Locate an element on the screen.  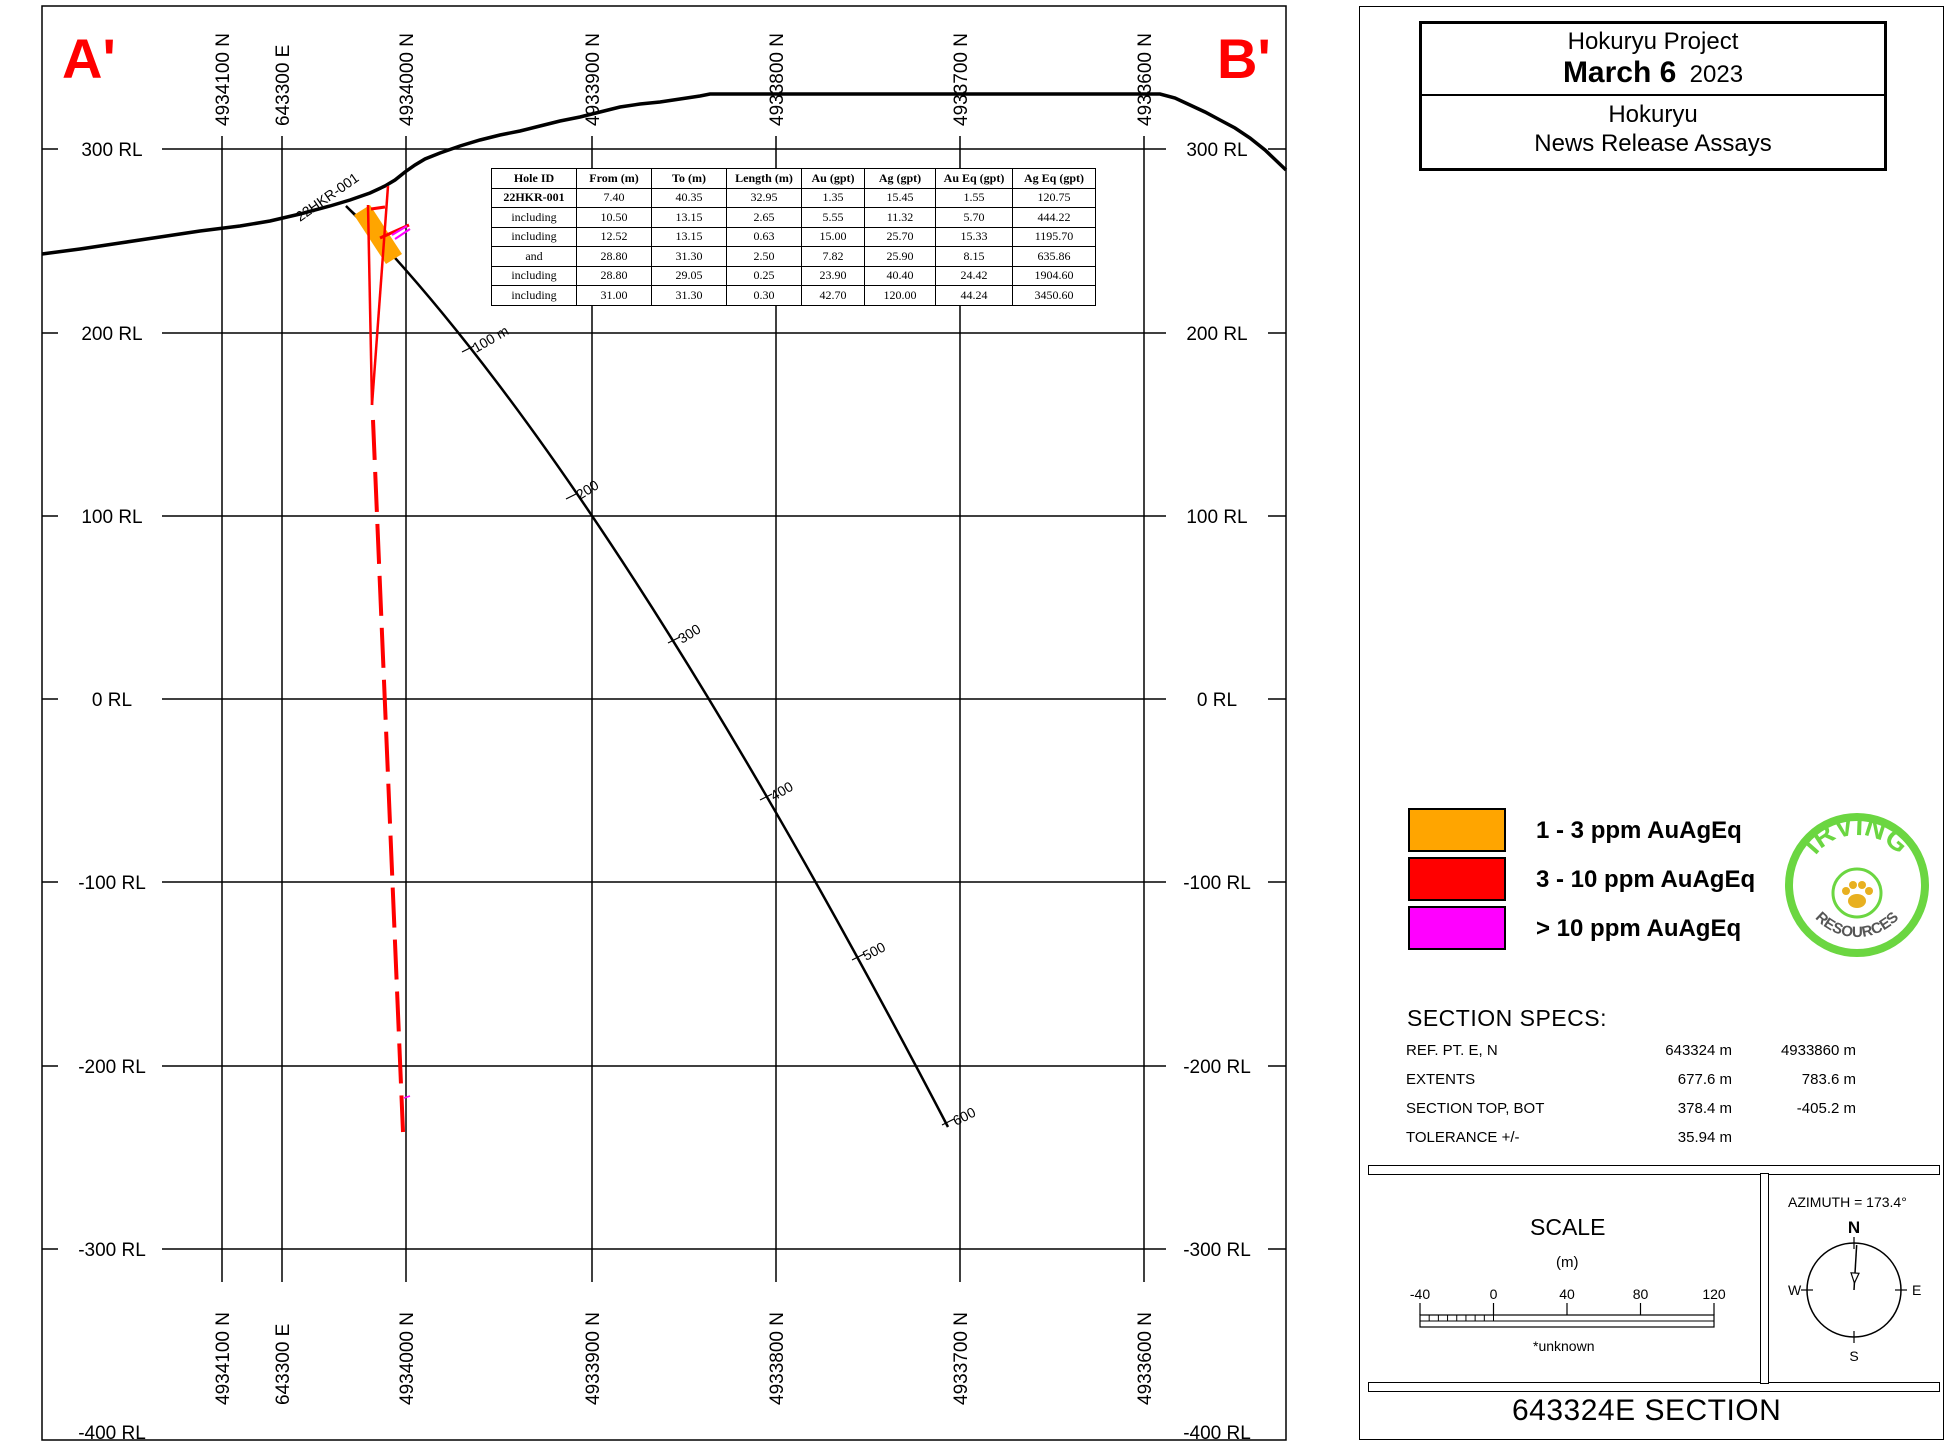
legend-item-red: 3 - 10 ppm AuAgEq is located at coordinates (1678, 880).